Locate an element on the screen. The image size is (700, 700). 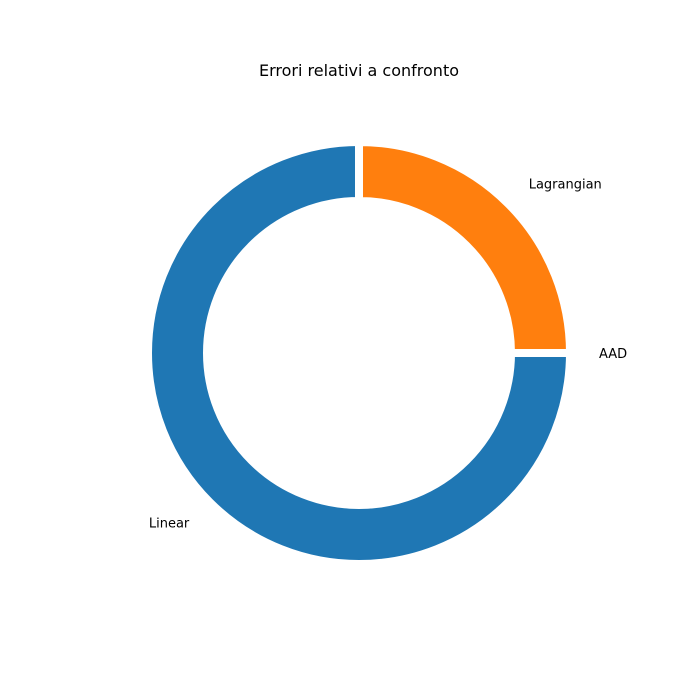
slice-label-linear: Linear is located at coordinates (169, 524).